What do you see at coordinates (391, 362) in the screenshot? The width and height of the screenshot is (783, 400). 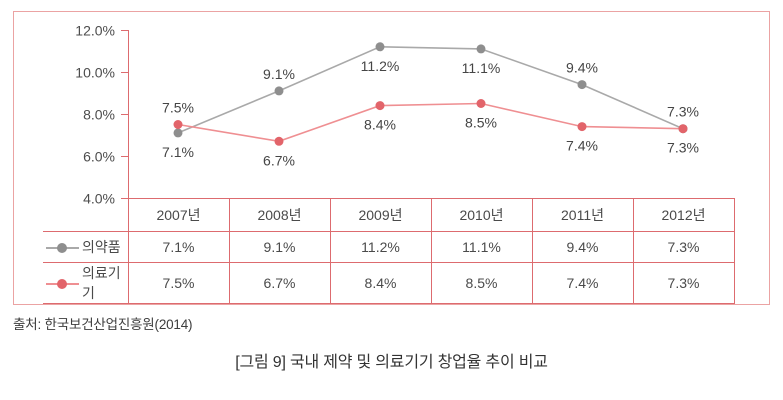 I see `figure-caption: [그림 9] 국내 제약 및 의료기기 창업율 추이 비교` at bounding box center [391, 362].